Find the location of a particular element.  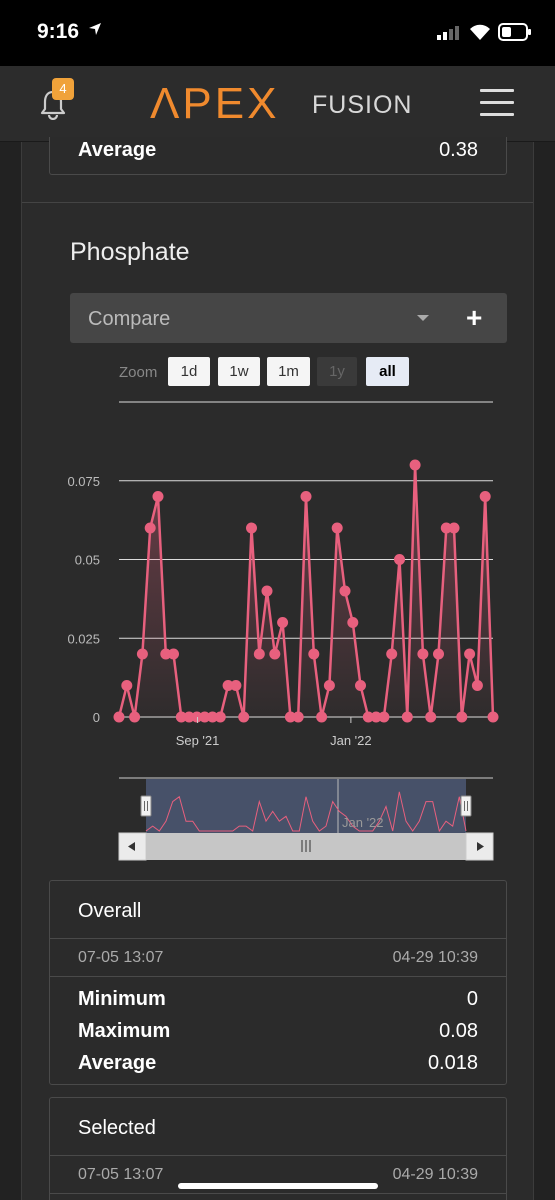

zoom-1w-button: 1w is located at coordinates (239, 371).